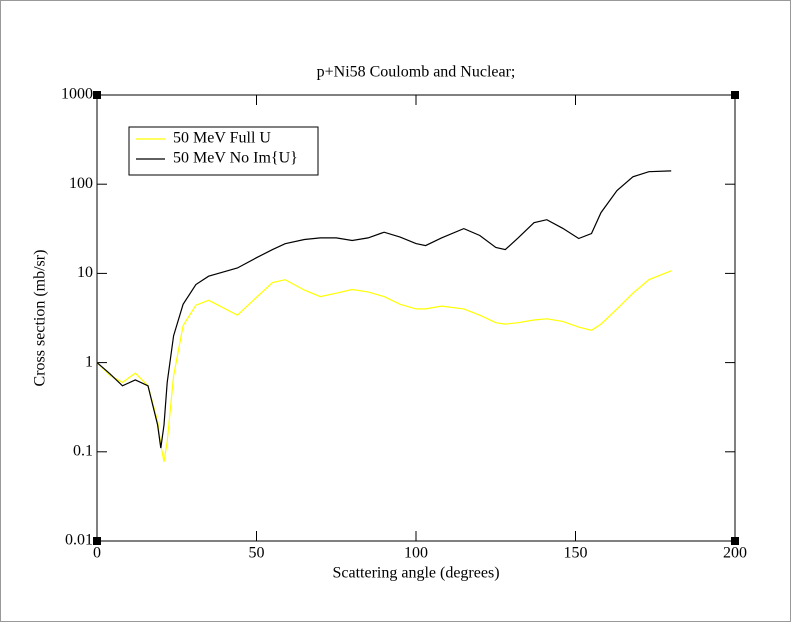  What do you see at coordinates (415, 573) in the screenshot?
I see `x-axis-label: Scattering angle (degrees)` at bounding box center [415, 573].